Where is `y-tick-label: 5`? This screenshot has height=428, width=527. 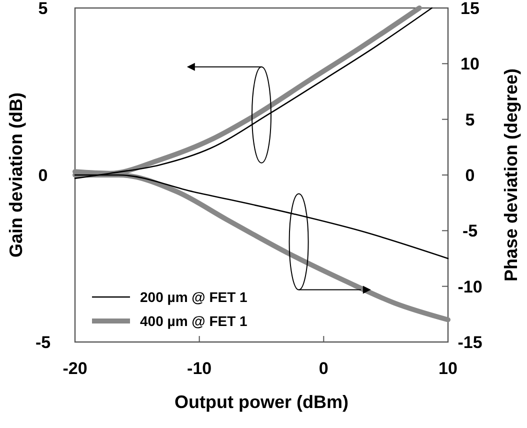
y-tick-label: 5 is located at coordinates (43, 9).